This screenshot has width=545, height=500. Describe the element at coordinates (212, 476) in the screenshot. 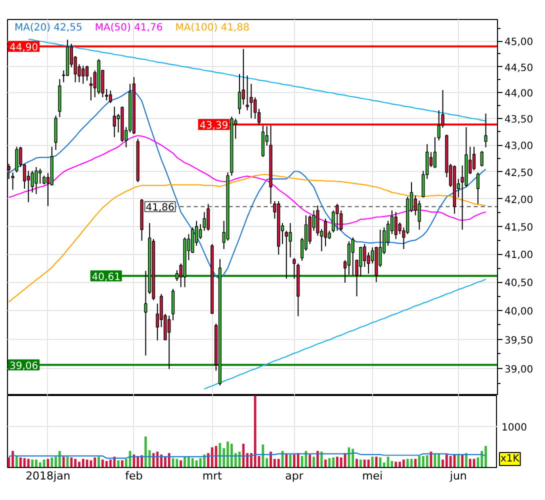

I see `x-tick-label: mrt` at that location.